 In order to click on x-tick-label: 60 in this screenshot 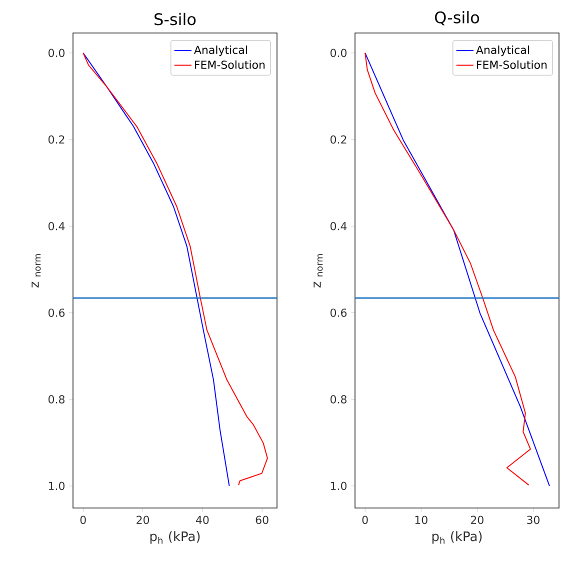, I will do `click(262, 520)`.